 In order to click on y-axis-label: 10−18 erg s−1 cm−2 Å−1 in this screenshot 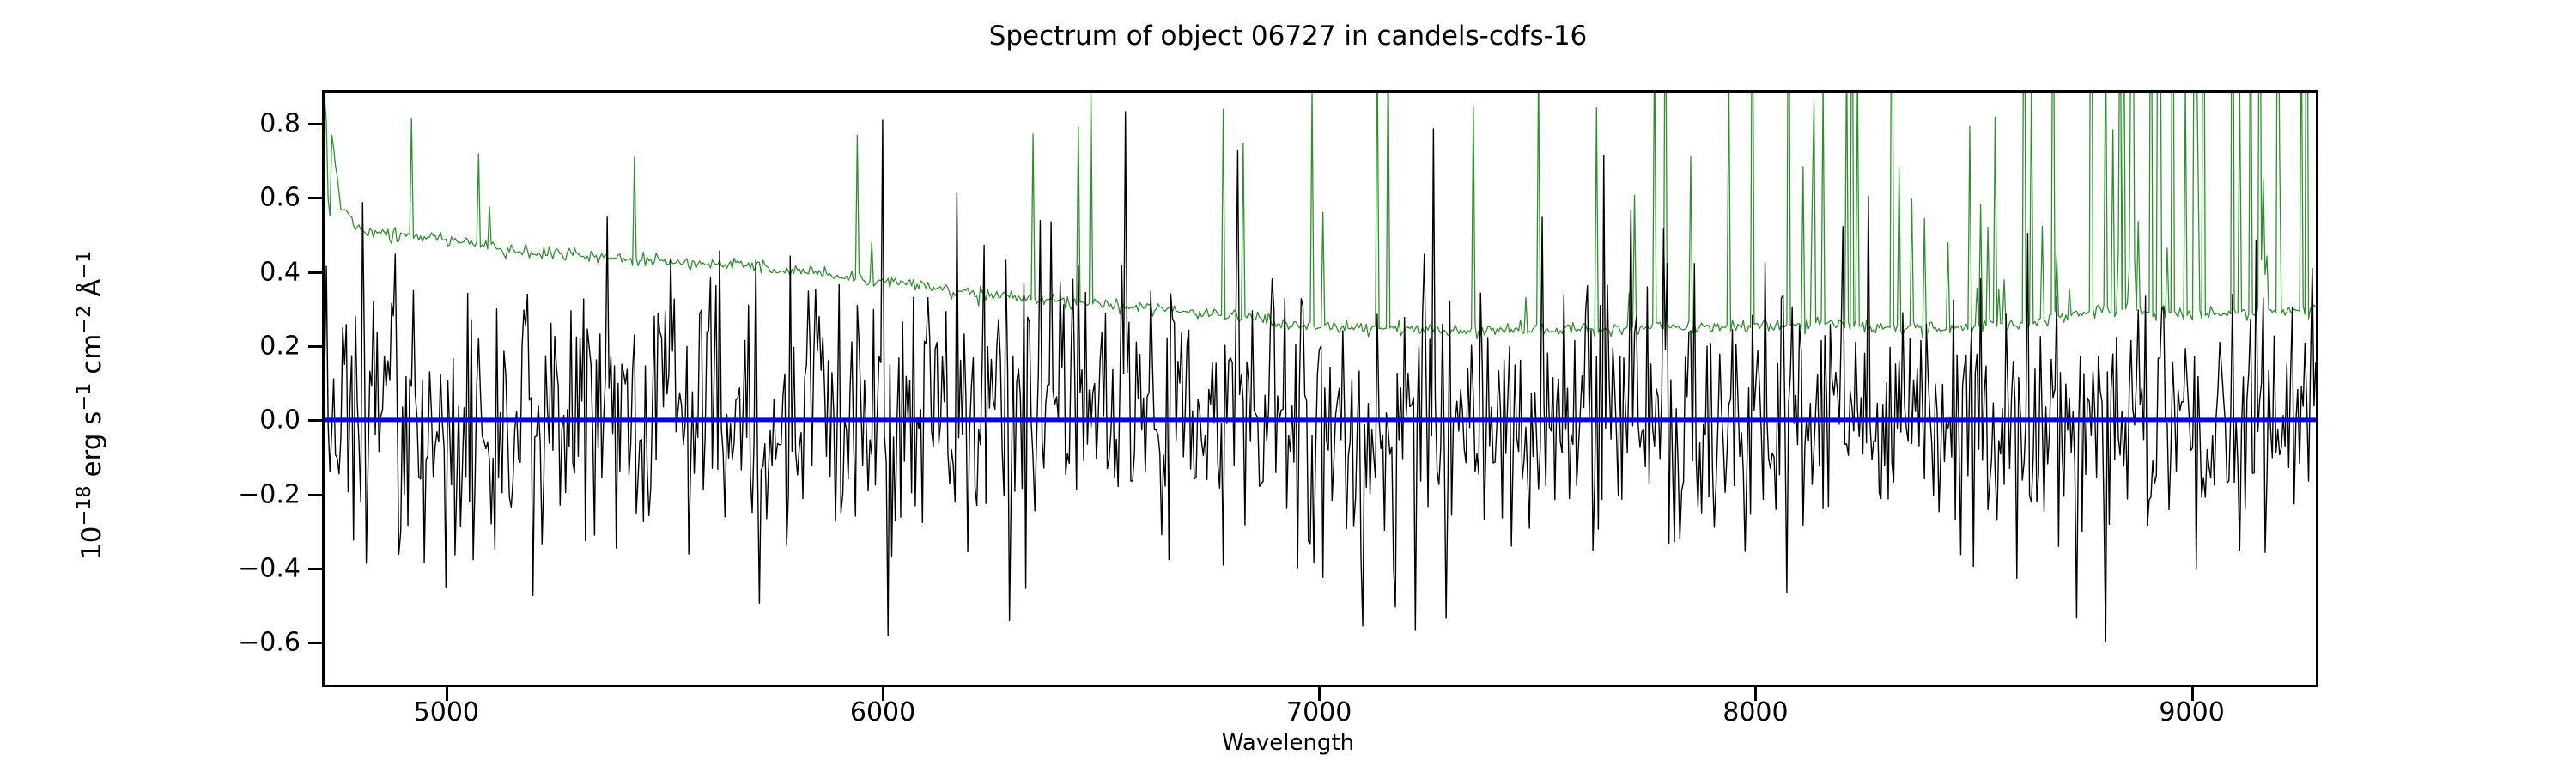, I will do `click(90, 405)`.